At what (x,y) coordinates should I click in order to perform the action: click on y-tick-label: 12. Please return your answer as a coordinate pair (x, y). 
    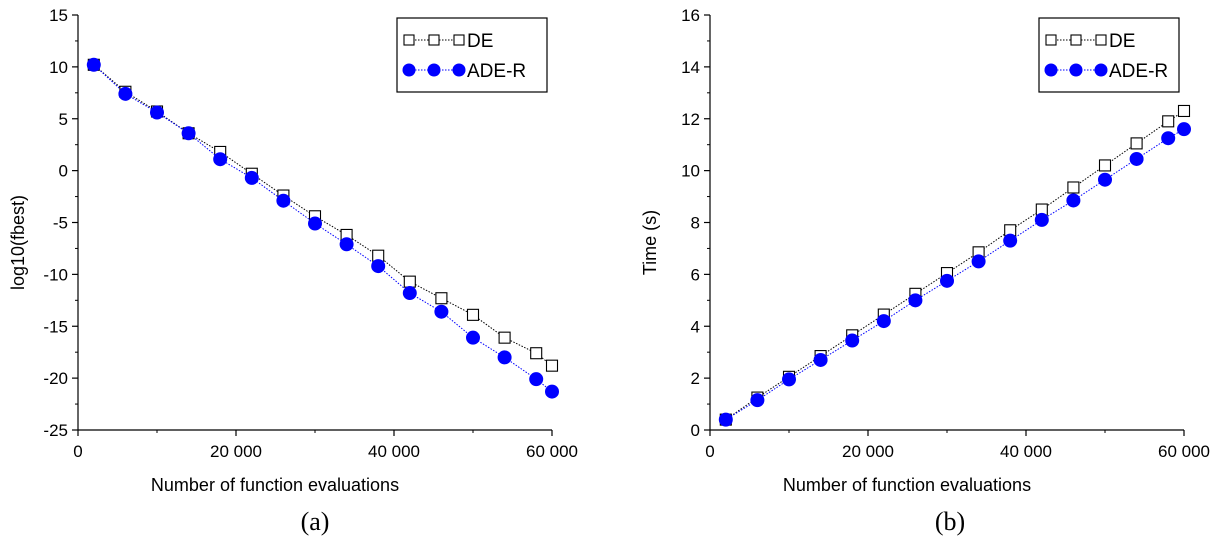
    Looking at the image, I should click on (690, 119).